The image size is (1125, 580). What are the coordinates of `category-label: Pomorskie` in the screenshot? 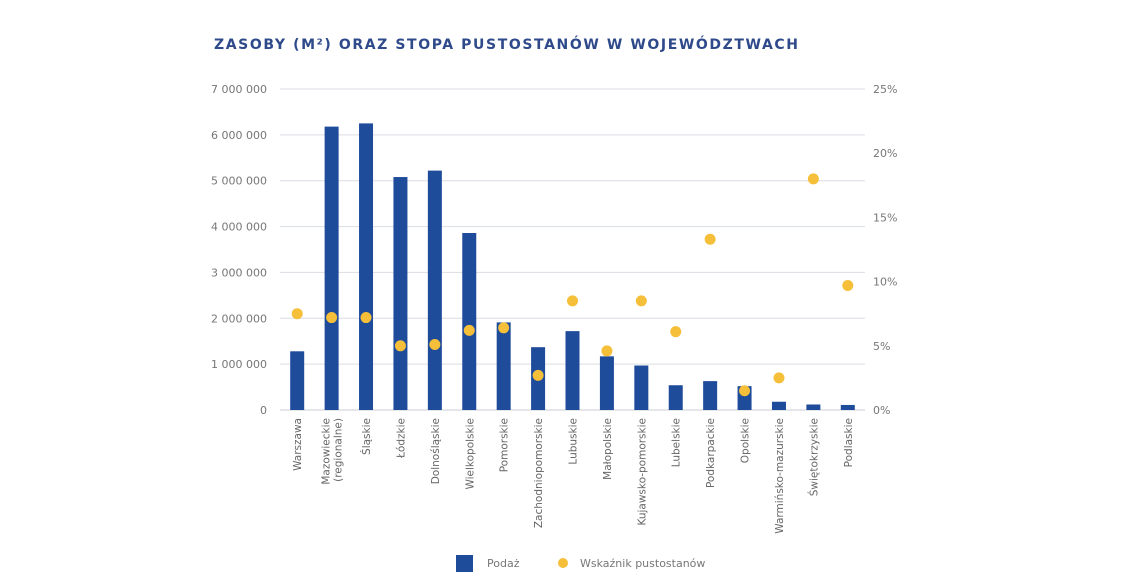 It's located at (505, 445).